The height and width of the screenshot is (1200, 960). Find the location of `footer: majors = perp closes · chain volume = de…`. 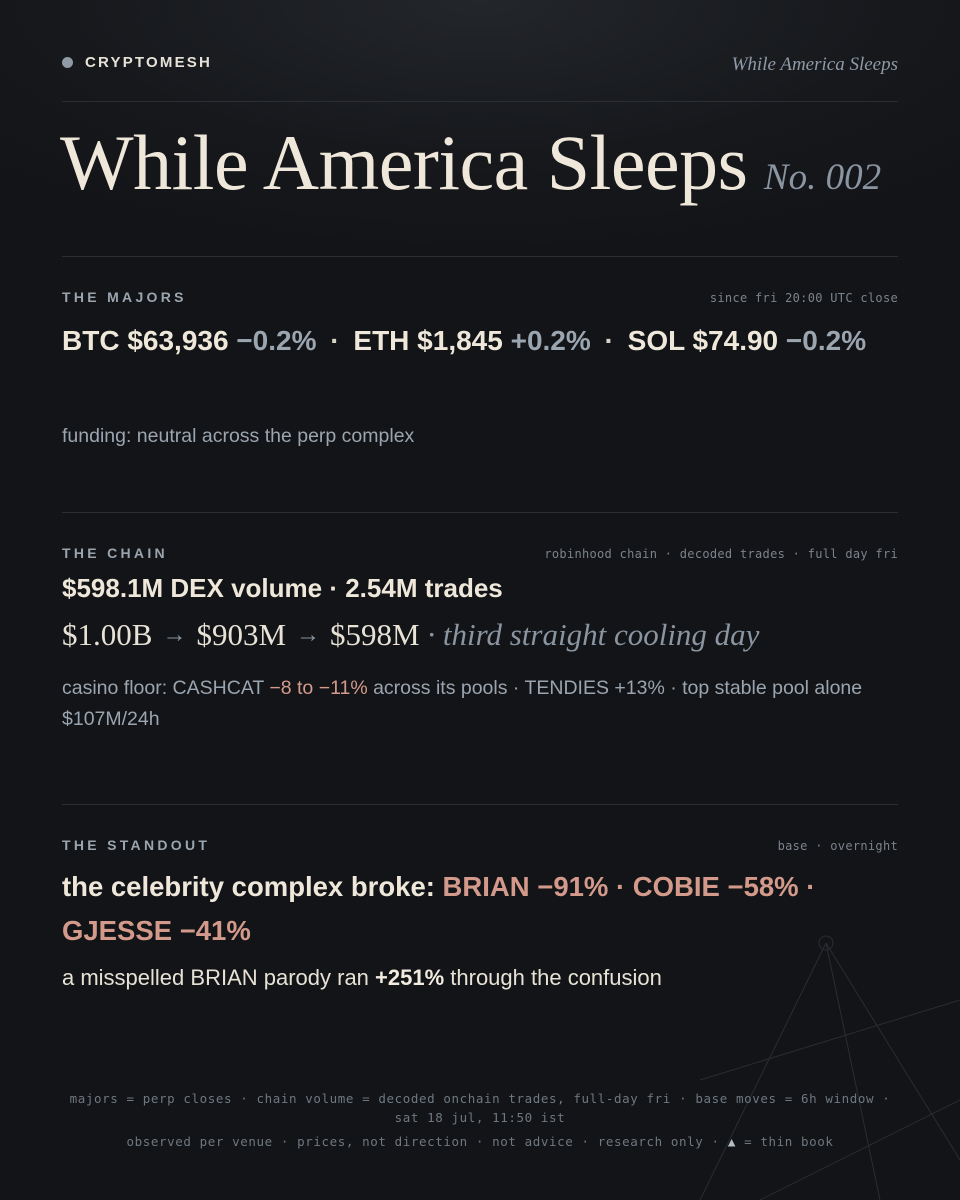

footer: majors = perp closes · chain volume = de… is located at coordinates (480, 1120).